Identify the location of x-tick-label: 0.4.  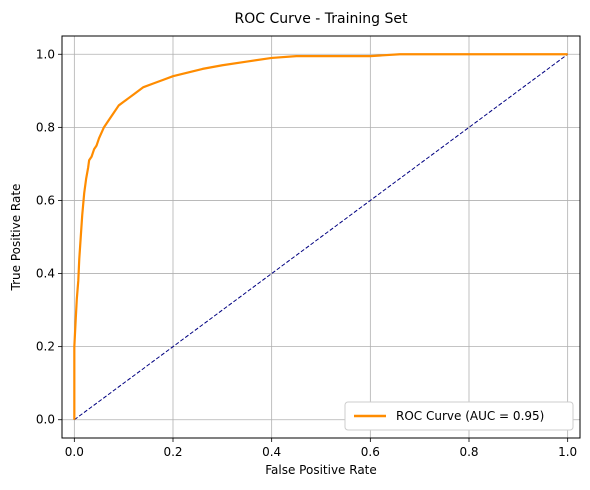
(271, 452).